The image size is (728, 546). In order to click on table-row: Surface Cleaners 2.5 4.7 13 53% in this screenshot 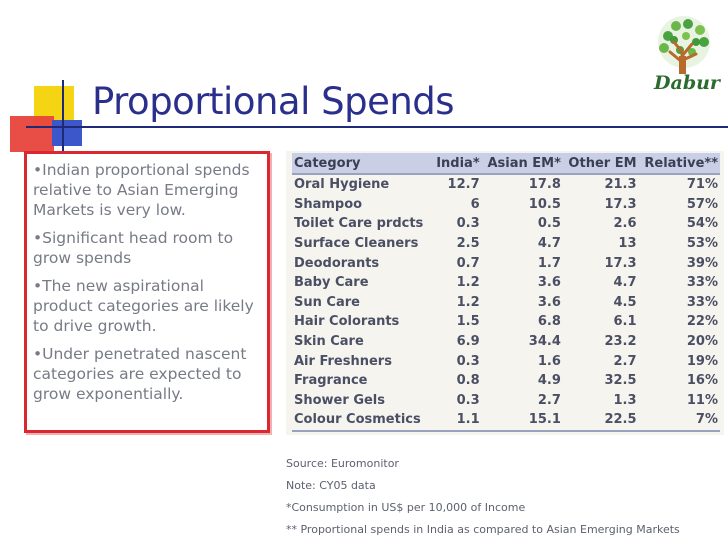, I will do `click(506, 244)`.